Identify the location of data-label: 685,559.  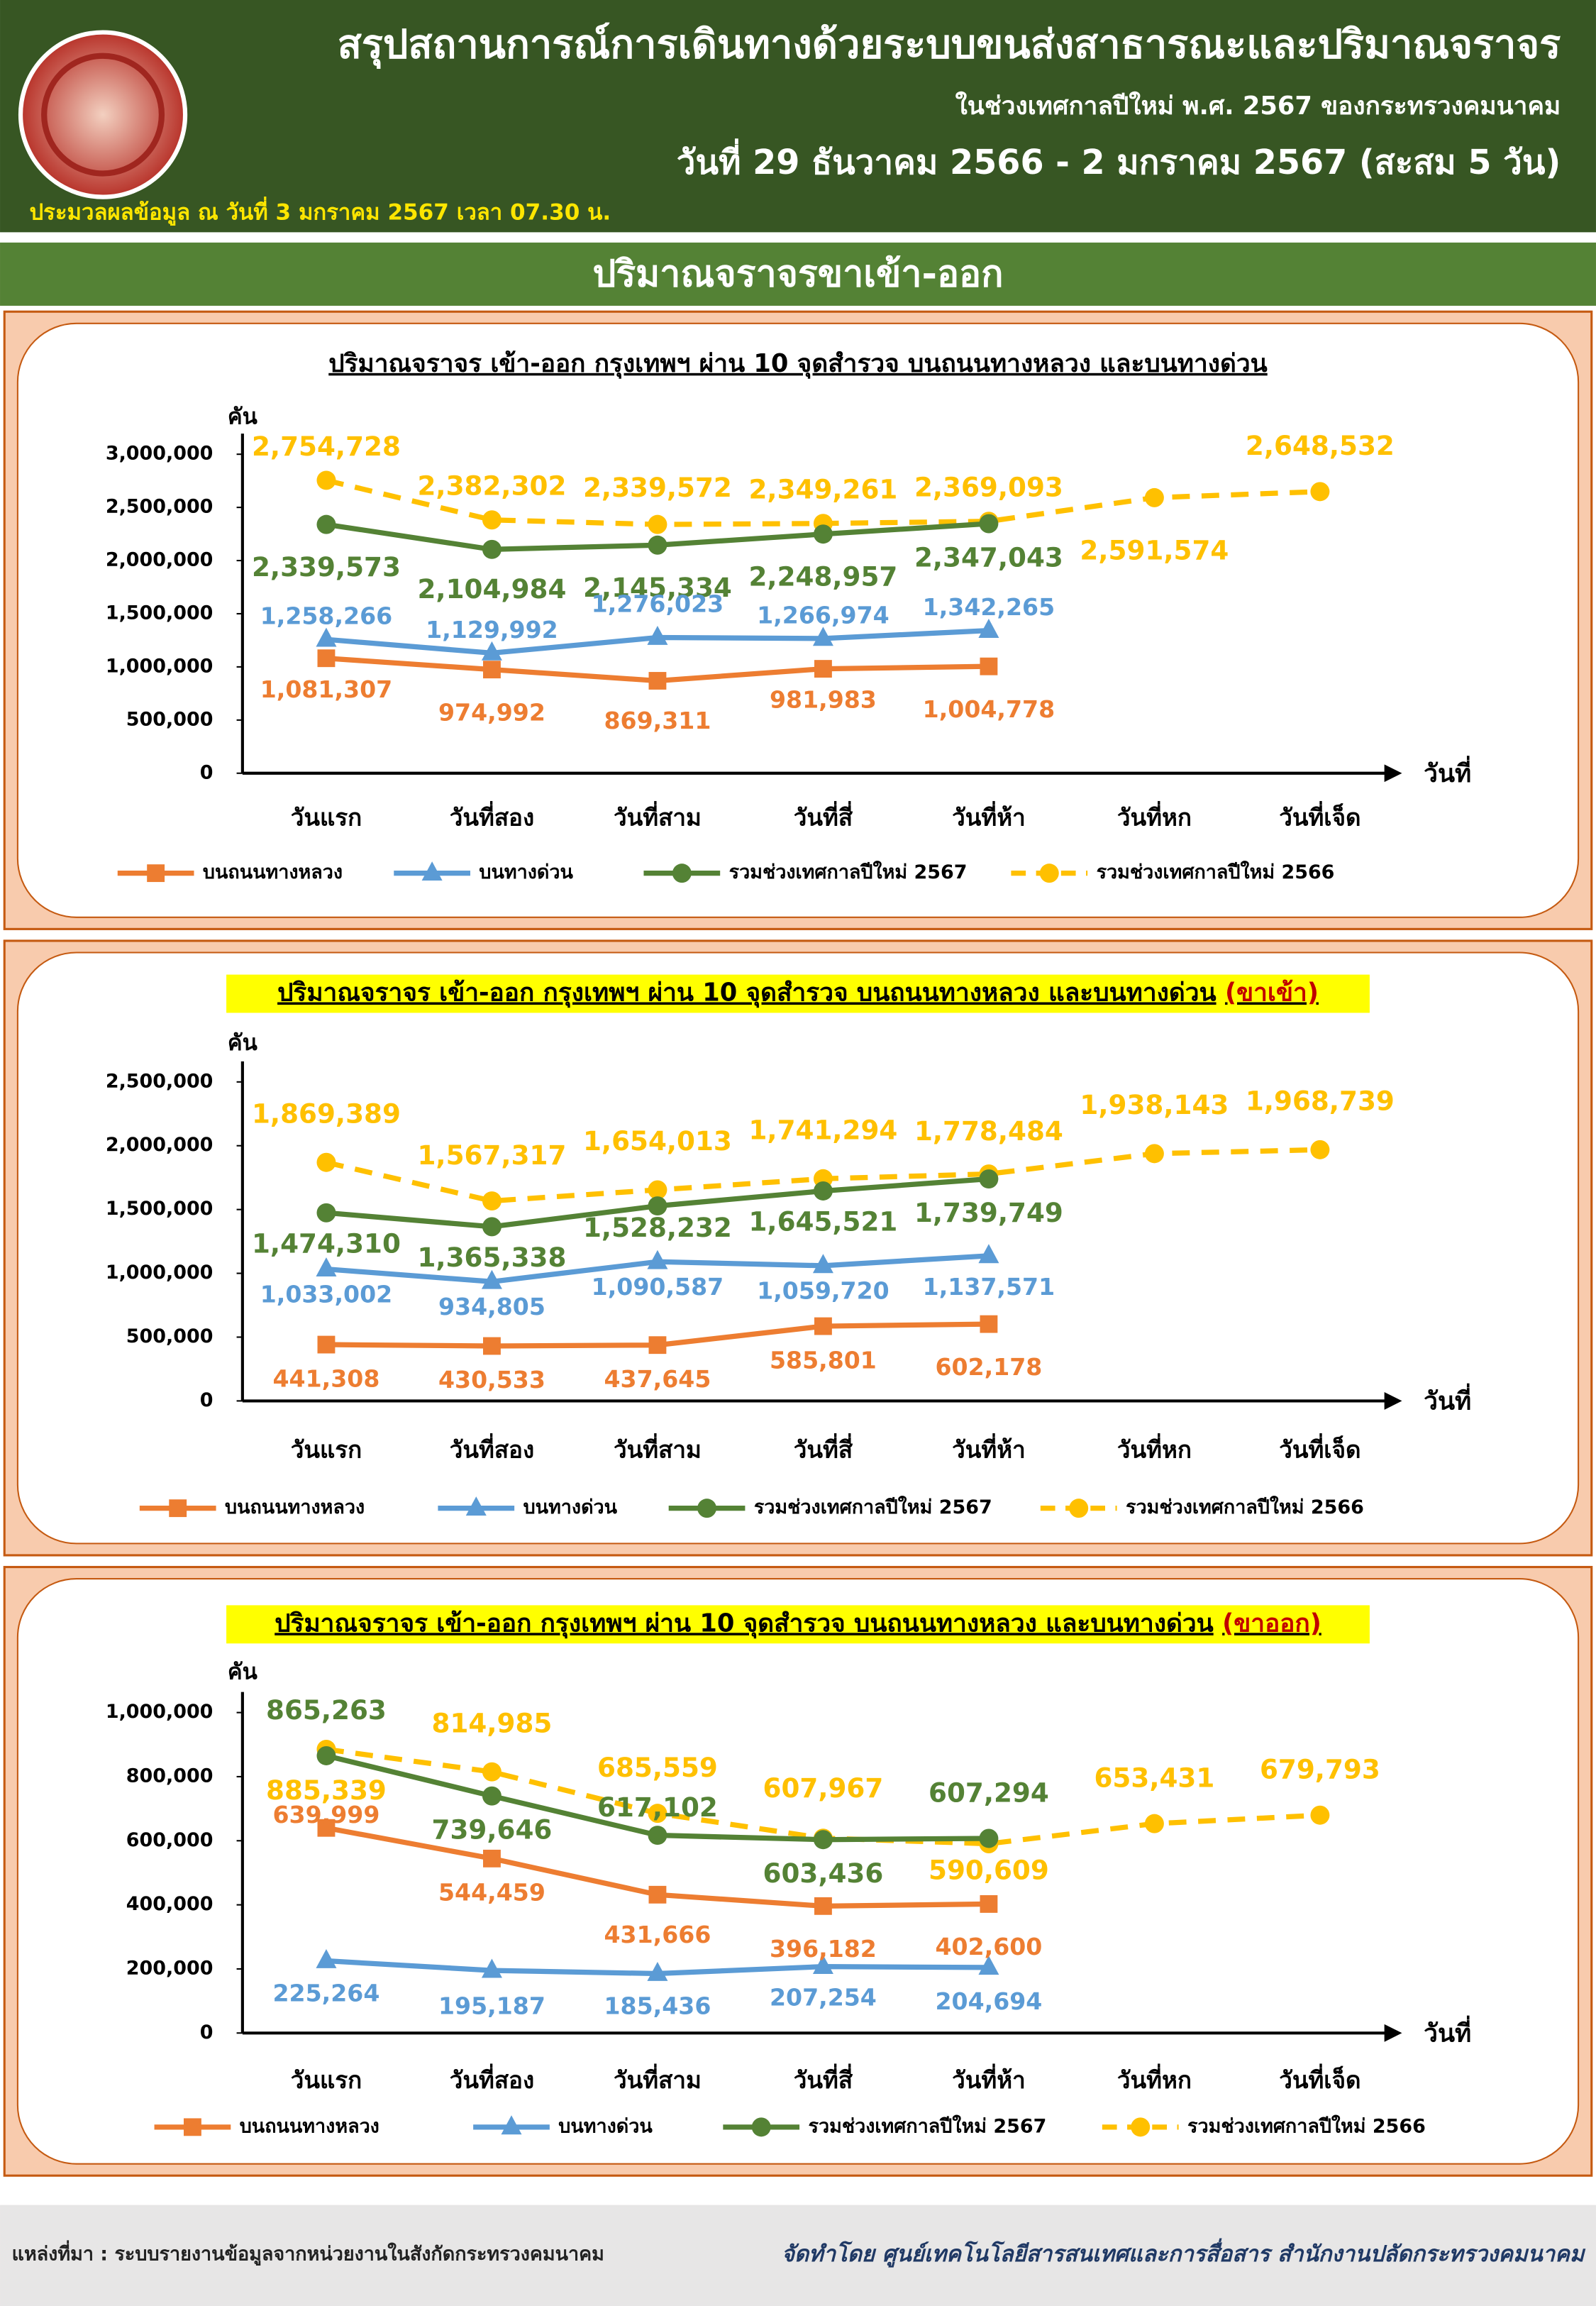
(658, 1768).